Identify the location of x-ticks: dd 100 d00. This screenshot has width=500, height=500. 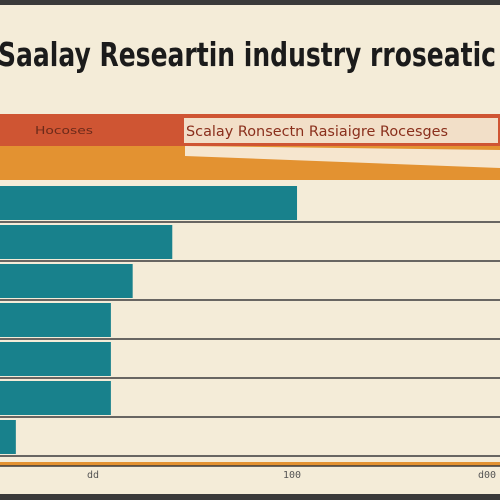
(291, 475).